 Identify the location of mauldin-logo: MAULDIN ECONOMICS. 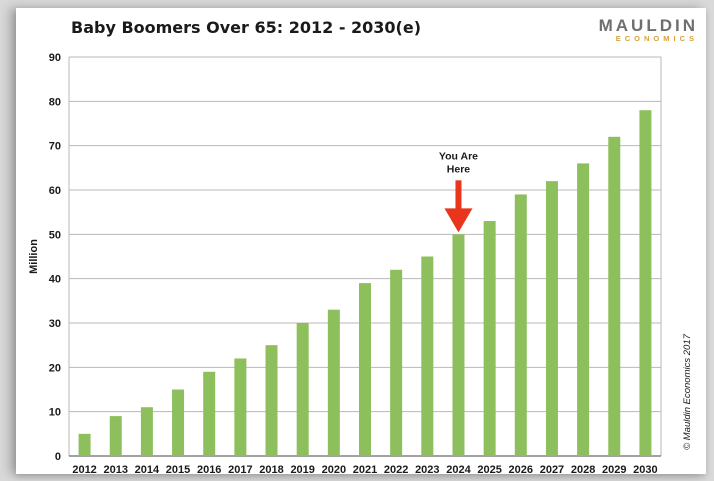
(648, 29).